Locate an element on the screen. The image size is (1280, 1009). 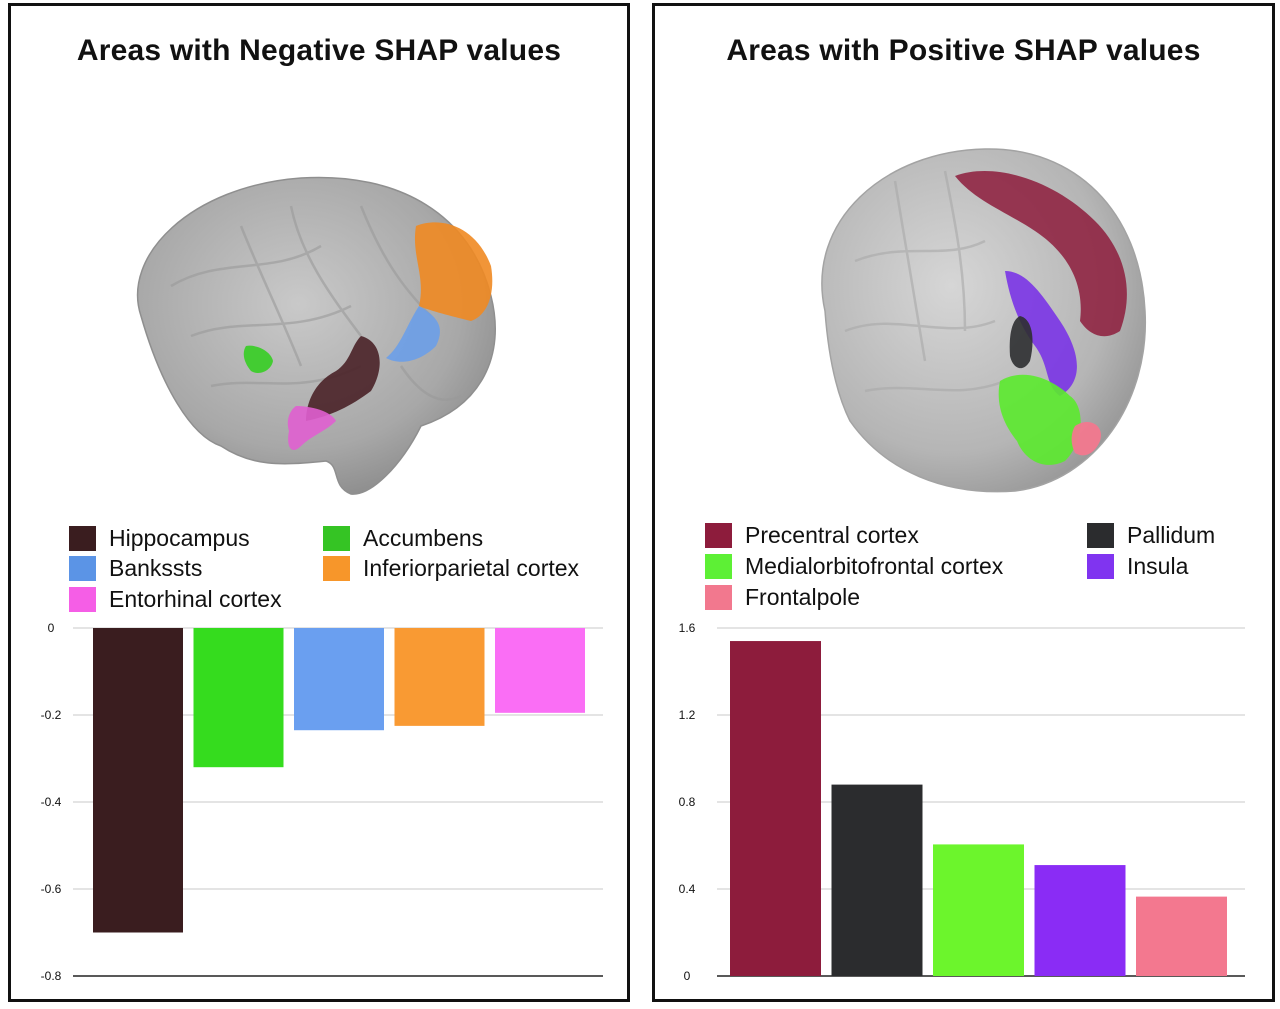
legend-label: Accumbens is located at coordinates (423, 538).